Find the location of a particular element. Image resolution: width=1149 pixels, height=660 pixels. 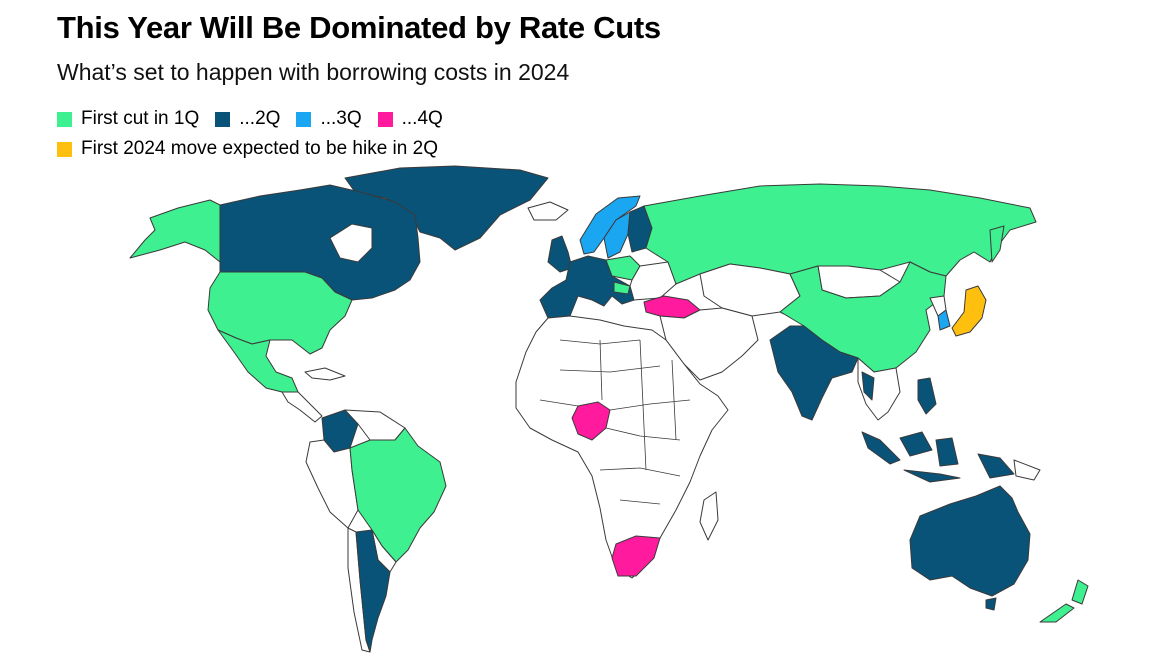

legend-row-1: First cut in 1Q ...2Q ...3Q ...4Q is located at coordinates (258, 119).